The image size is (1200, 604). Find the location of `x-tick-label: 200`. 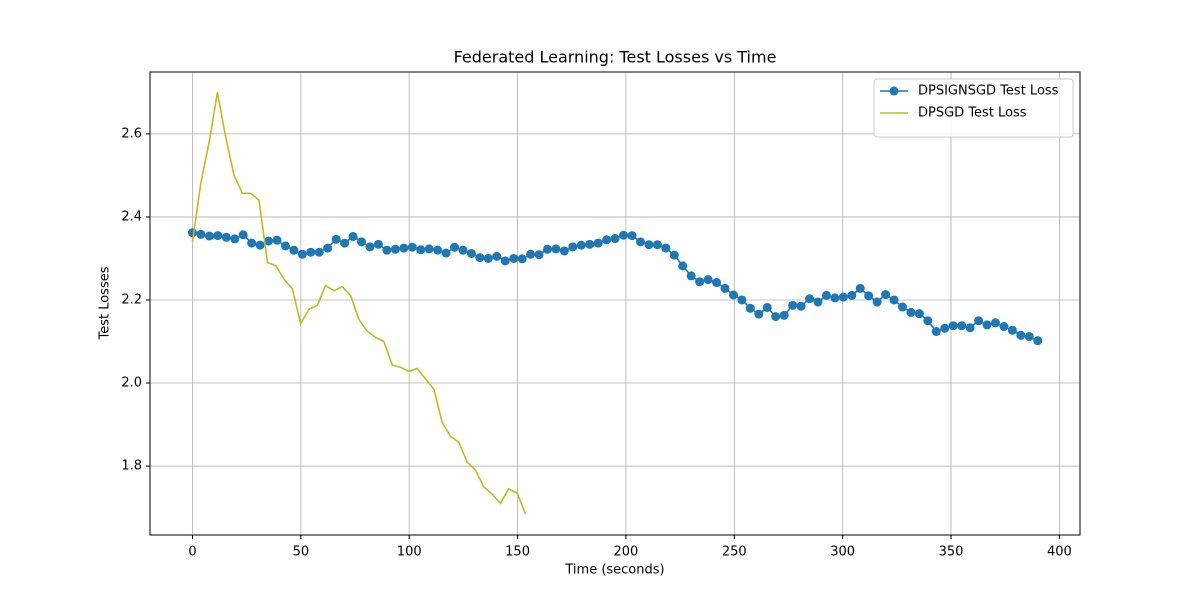

x-tick-label: 200 is located at coordinates (626, 552).